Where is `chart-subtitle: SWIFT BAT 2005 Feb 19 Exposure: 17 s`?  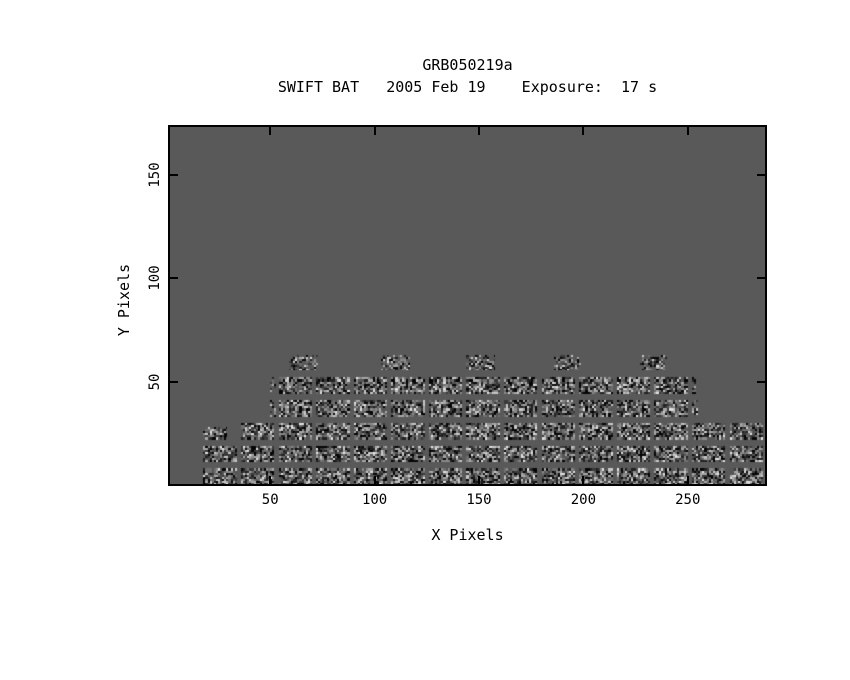
chart-subtitle: SWIFT BAT 2005 Feb 19 Exposure: 17 s is located at coordinates (467, 87).